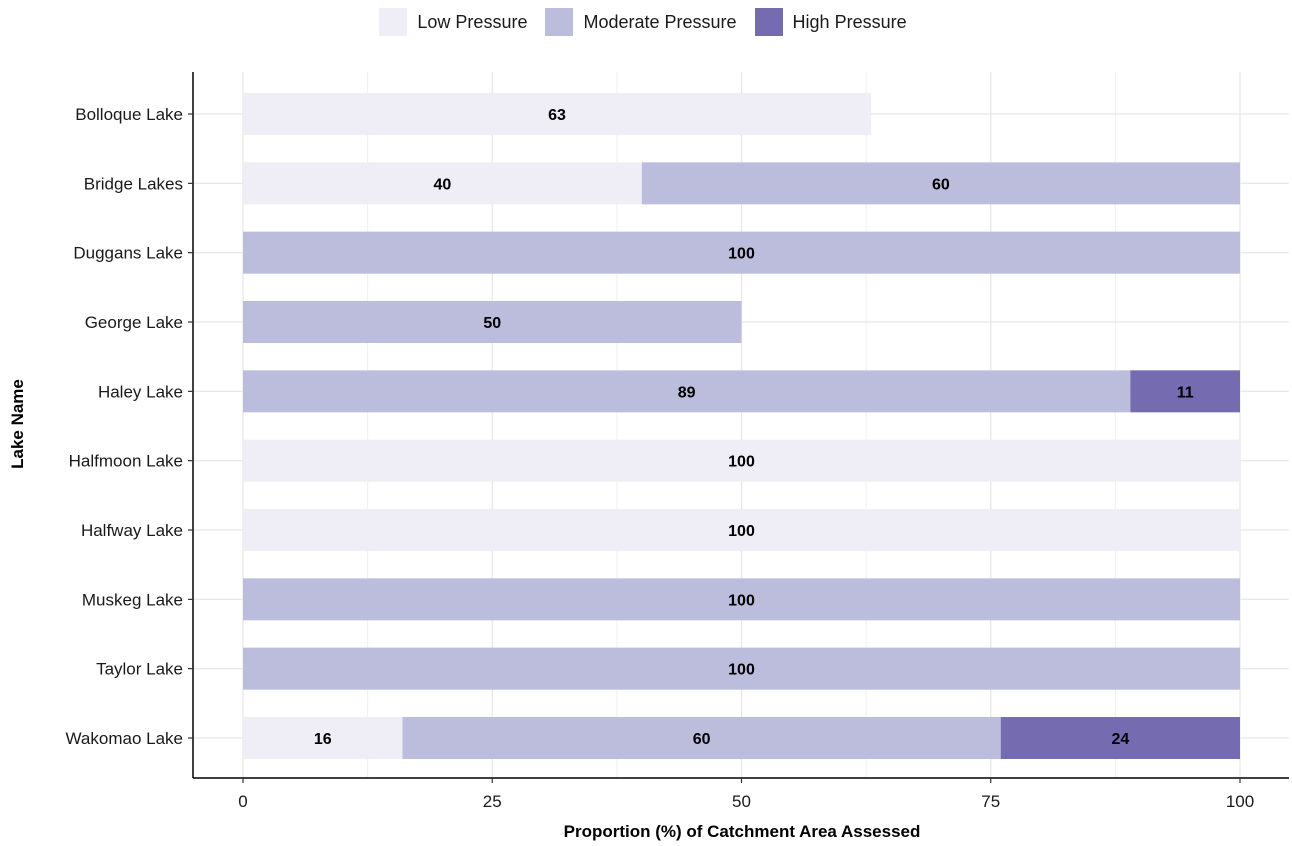  What do you see at coordinates (492, 801) in the screenshot?
I see `x-tick-label: 25` at bounding box center [492, 801].